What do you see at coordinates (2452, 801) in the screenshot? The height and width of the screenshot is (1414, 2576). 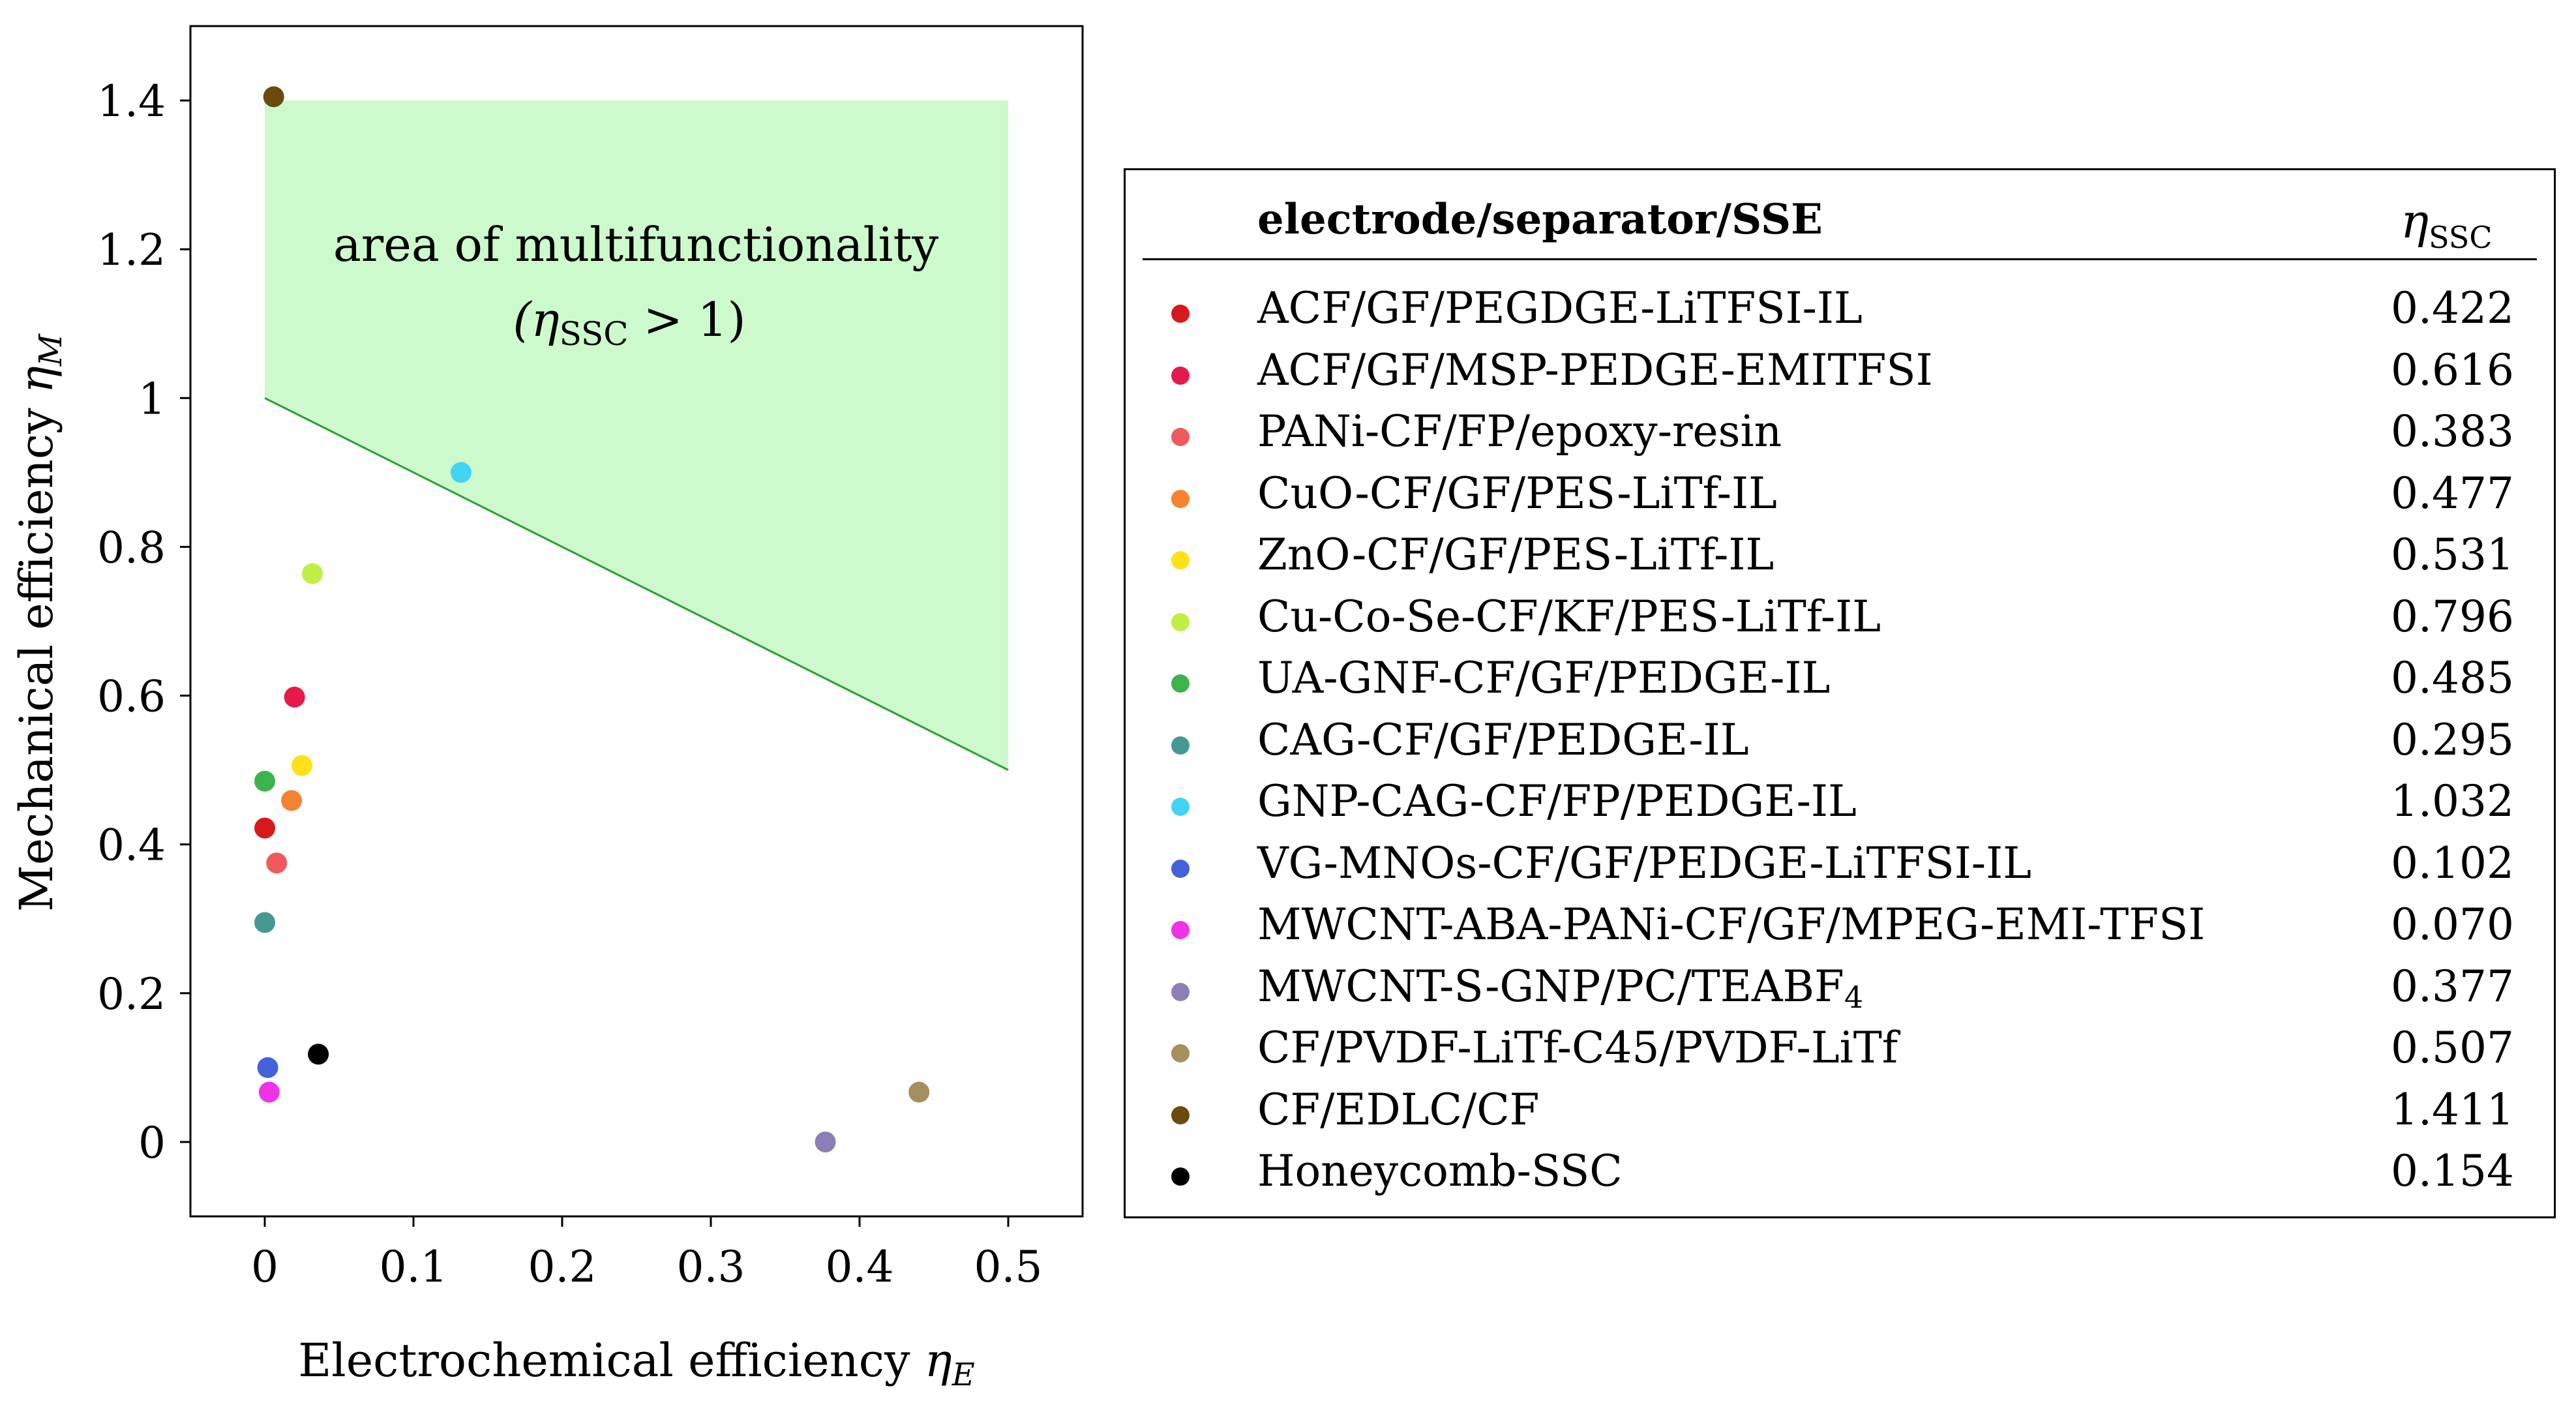 I see `legend-eta-value: 1.032` at bounding box center [2452, 801].